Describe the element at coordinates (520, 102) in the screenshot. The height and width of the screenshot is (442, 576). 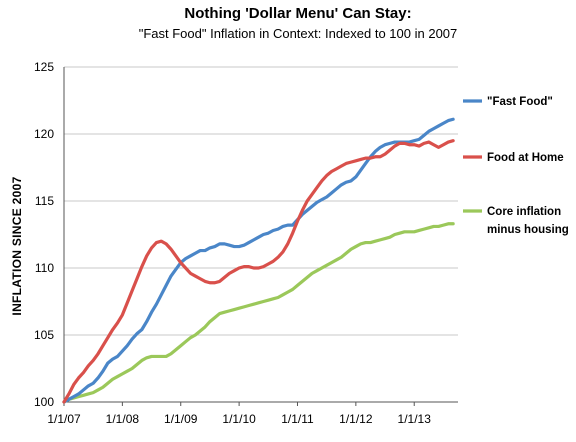
I see `legend-label-0: "Fast Food"` at that location.